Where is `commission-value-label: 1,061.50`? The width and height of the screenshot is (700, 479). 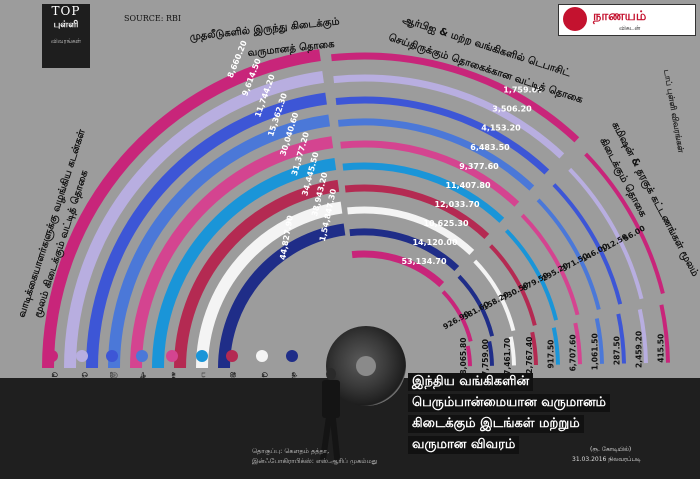
commission-value-label: 1,061.50 is located at coordinates (595, 351).